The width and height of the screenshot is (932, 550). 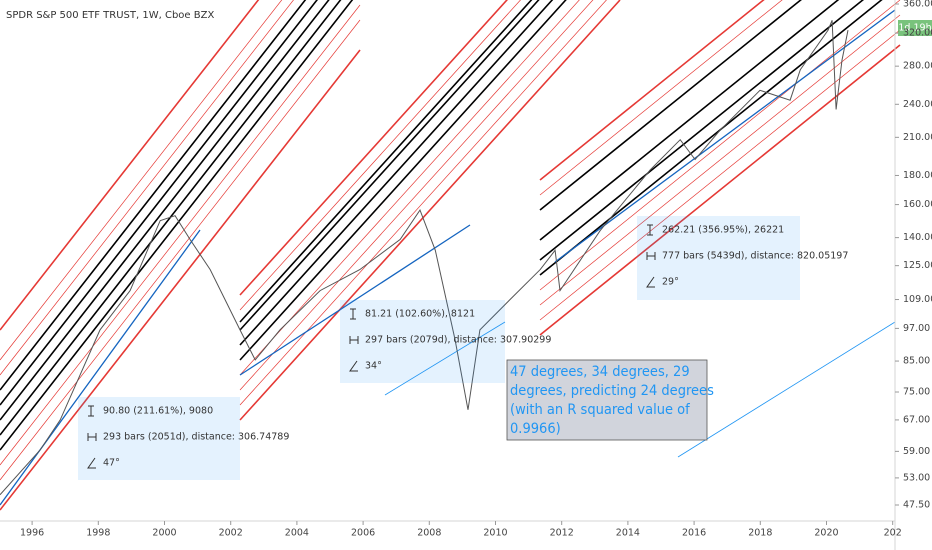 What do you see at coordinates (916, 361) in the screenshot?
I see `price-tick-label: 85.00` at bounding box center [916, 361].